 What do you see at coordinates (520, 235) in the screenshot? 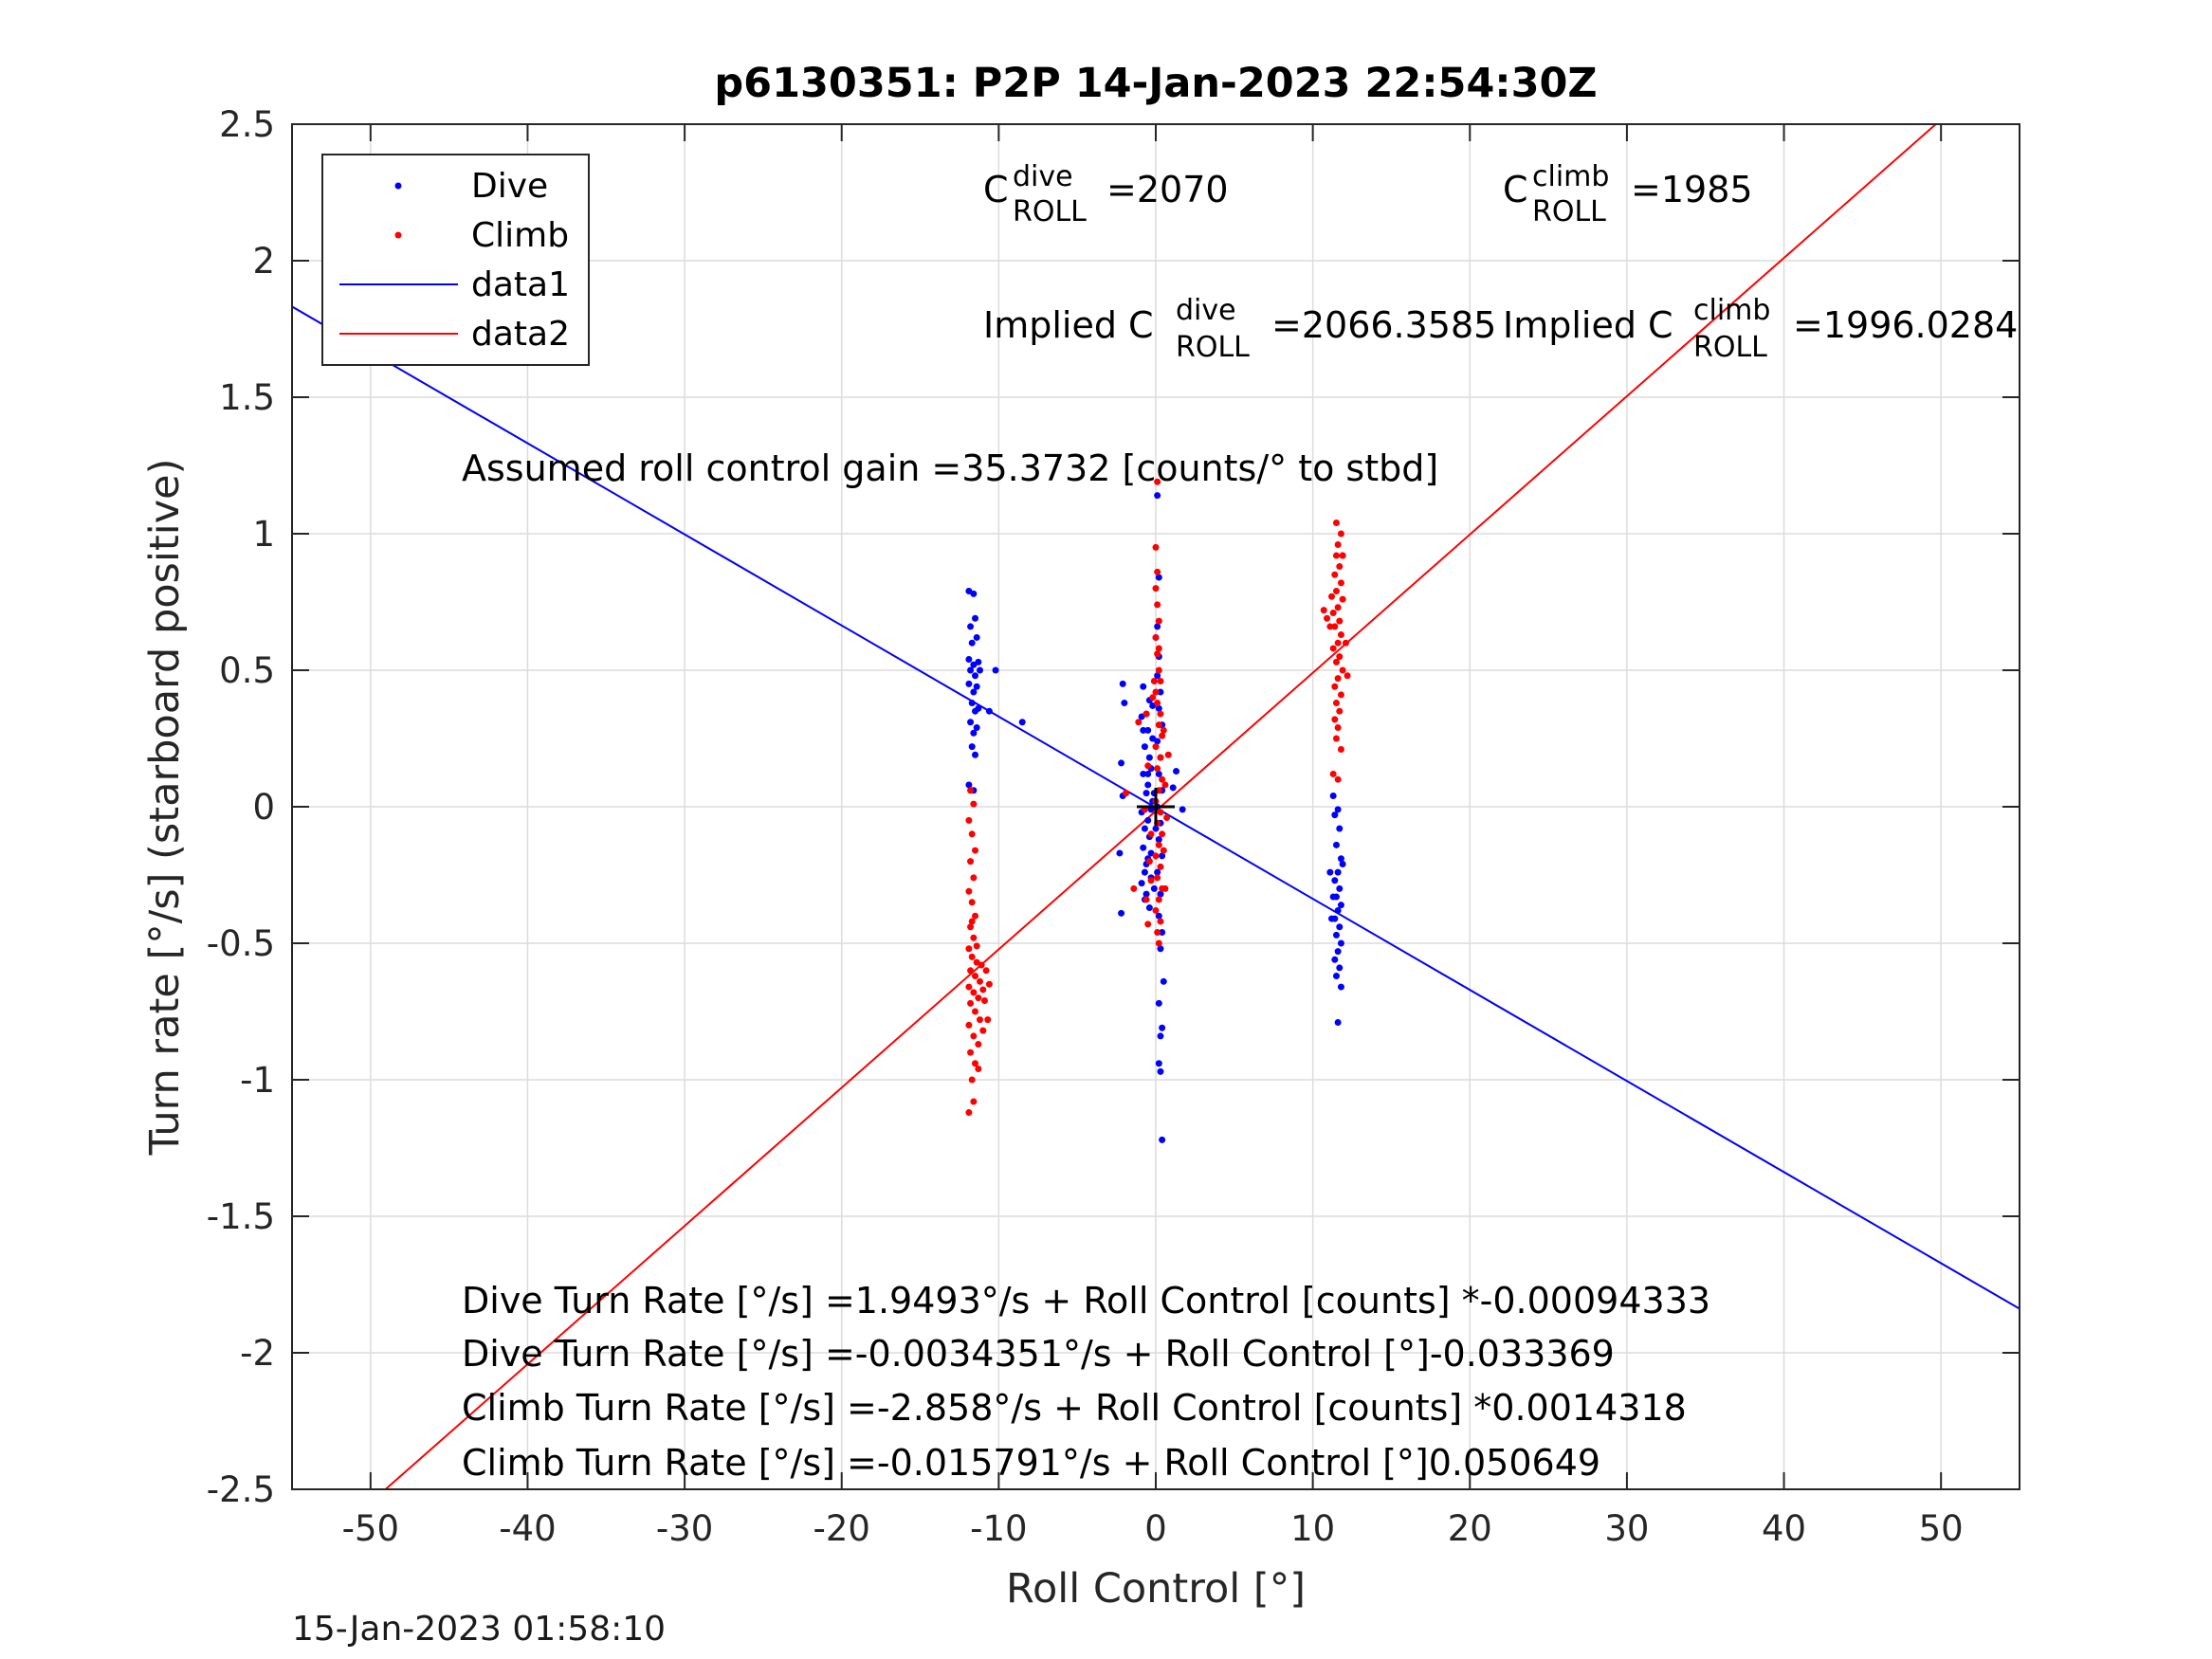
I see `legend-climb-label: Climb` at bounding box center [520, 235].